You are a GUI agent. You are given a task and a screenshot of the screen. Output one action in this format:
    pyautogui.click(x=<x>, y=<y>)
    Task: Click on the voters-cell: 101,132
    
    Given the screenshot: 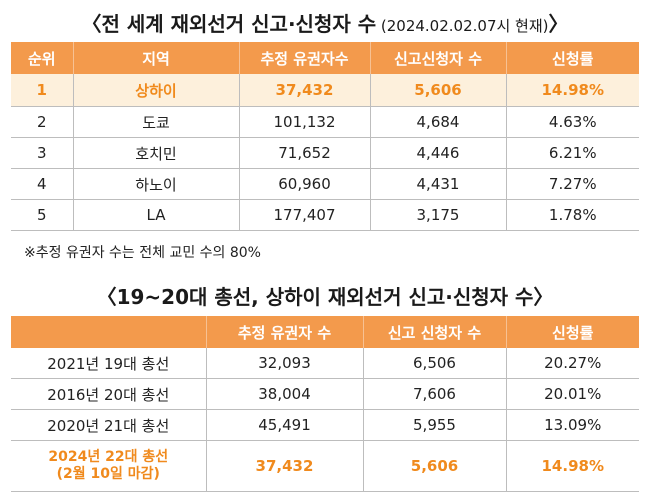 What is the action you would take?
    pyautogui.click(x=305, y=122)
    